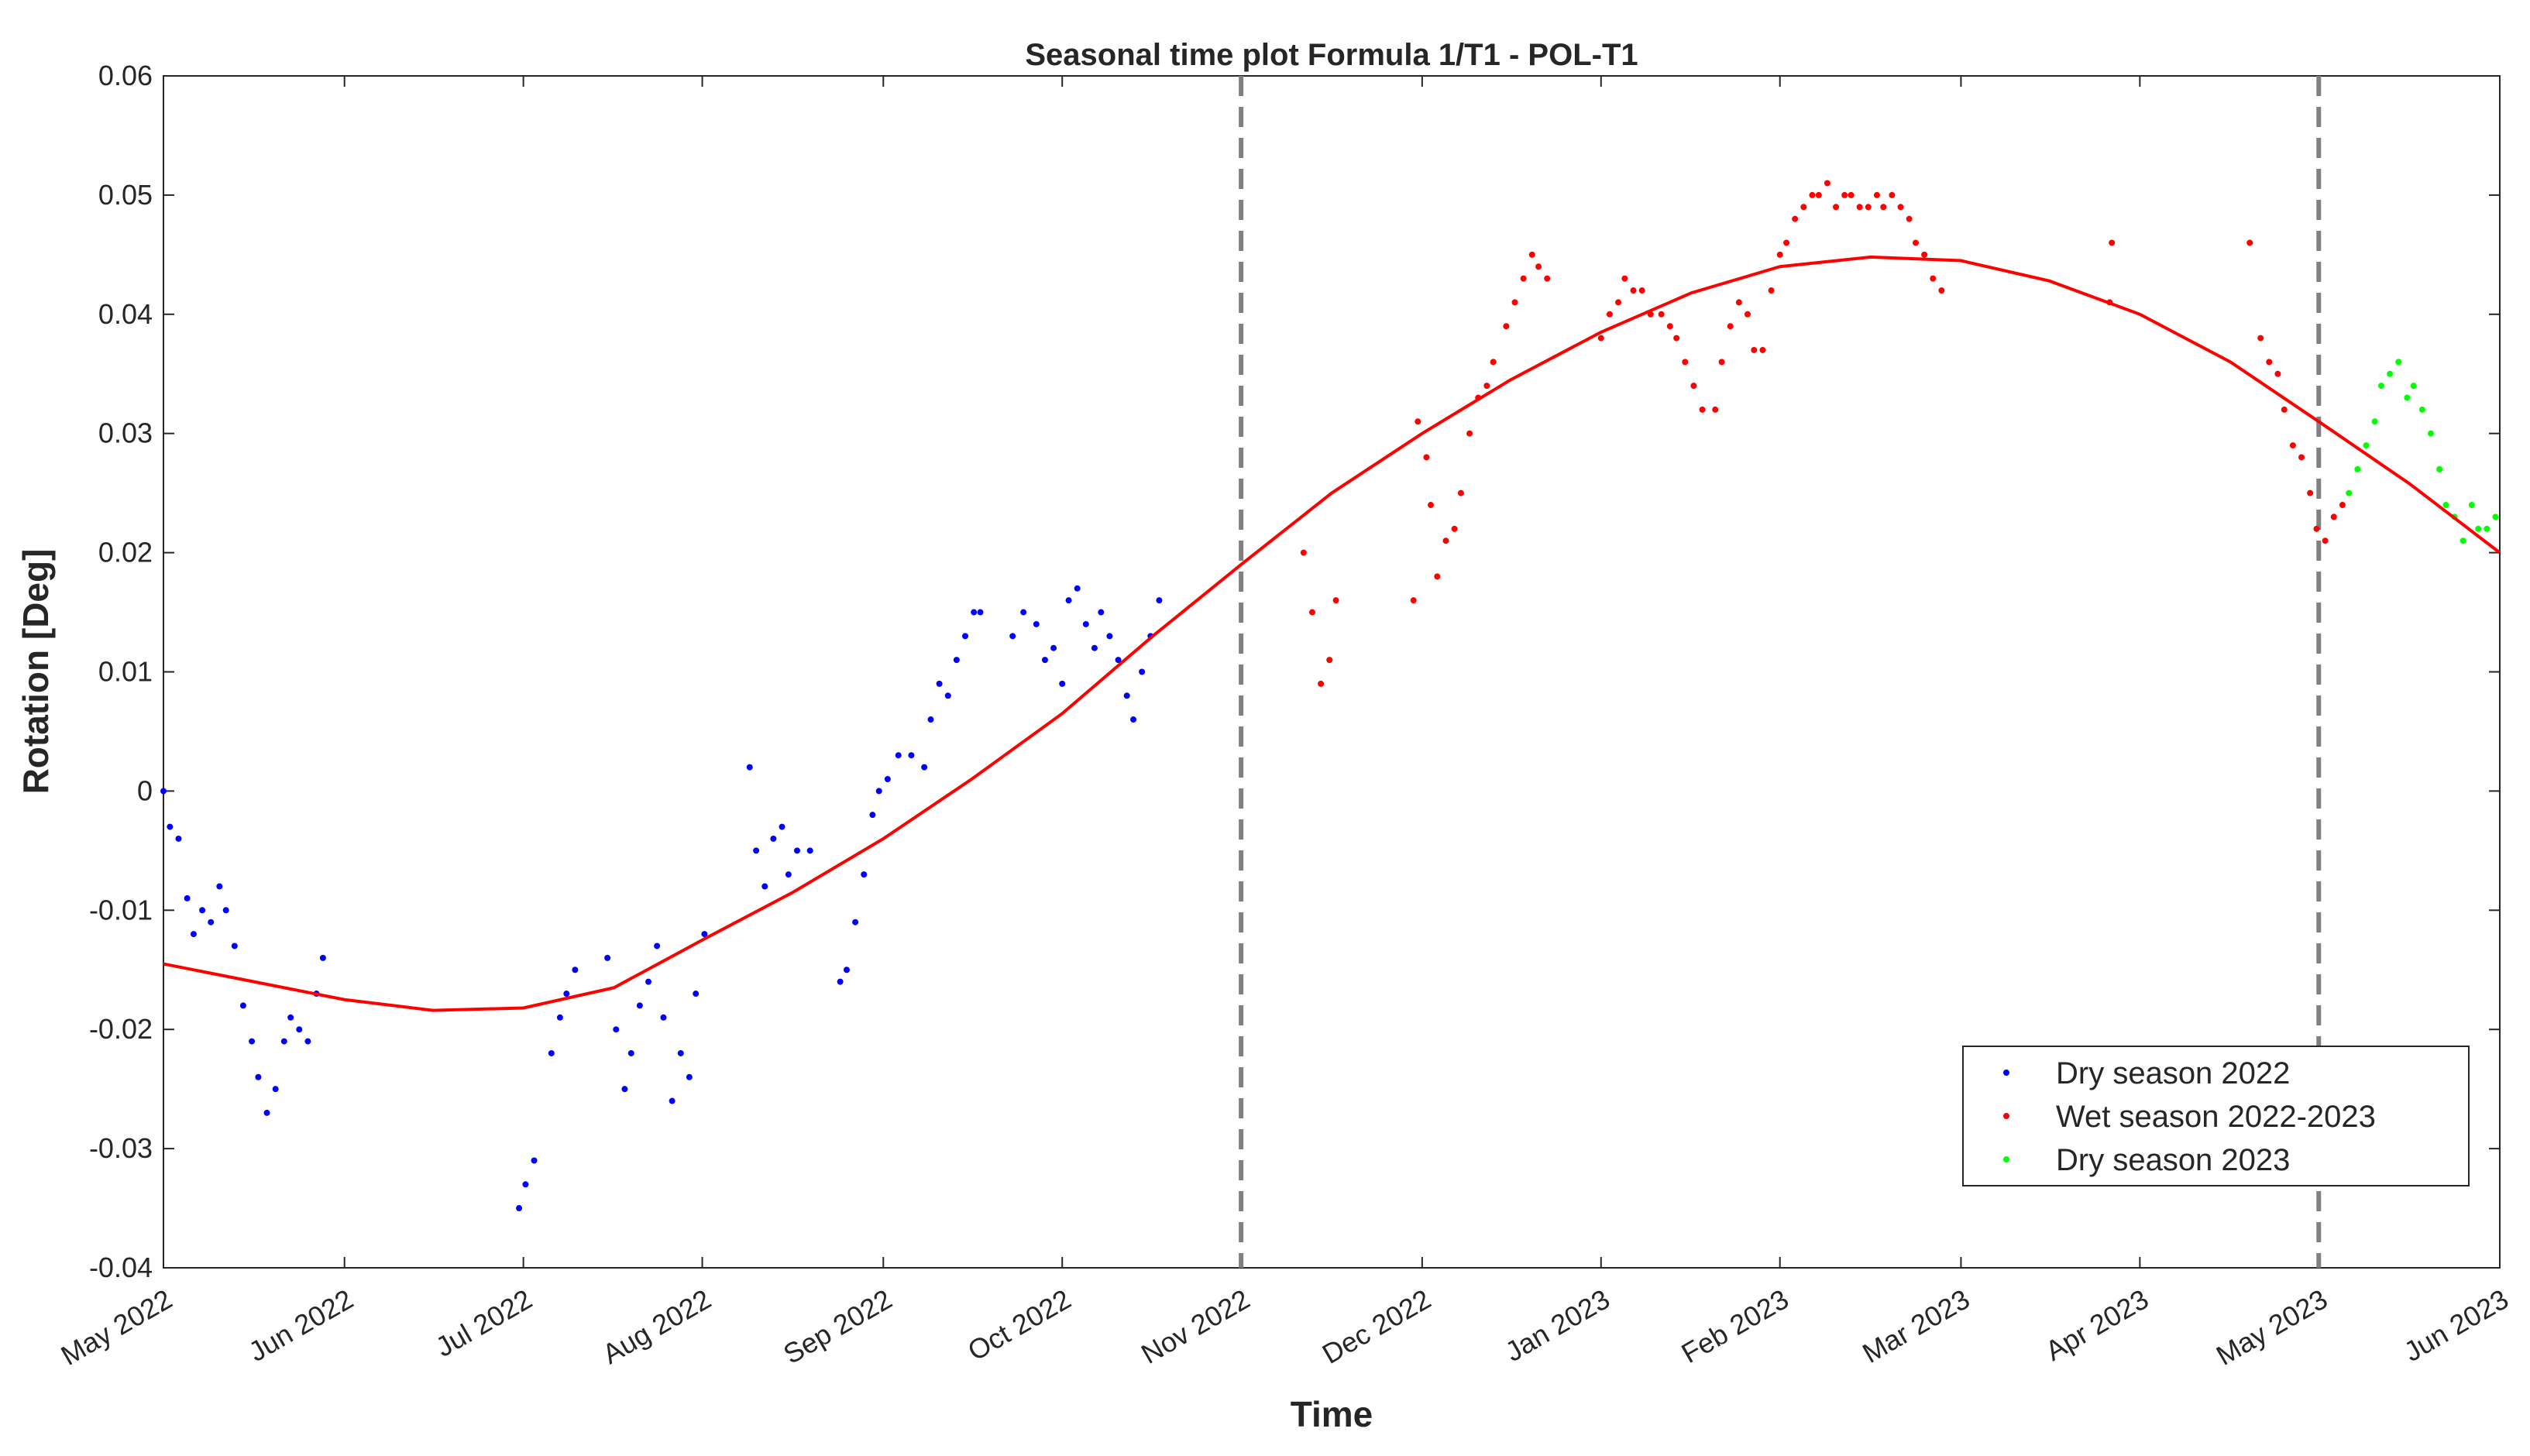 The height and width of the screenshot is (1456, 2530). What do you see at coordinates (1019, 1325) in the screenshot?
I see `x-tick-label: Oct 2022` at bounding box center [1019, 1325].